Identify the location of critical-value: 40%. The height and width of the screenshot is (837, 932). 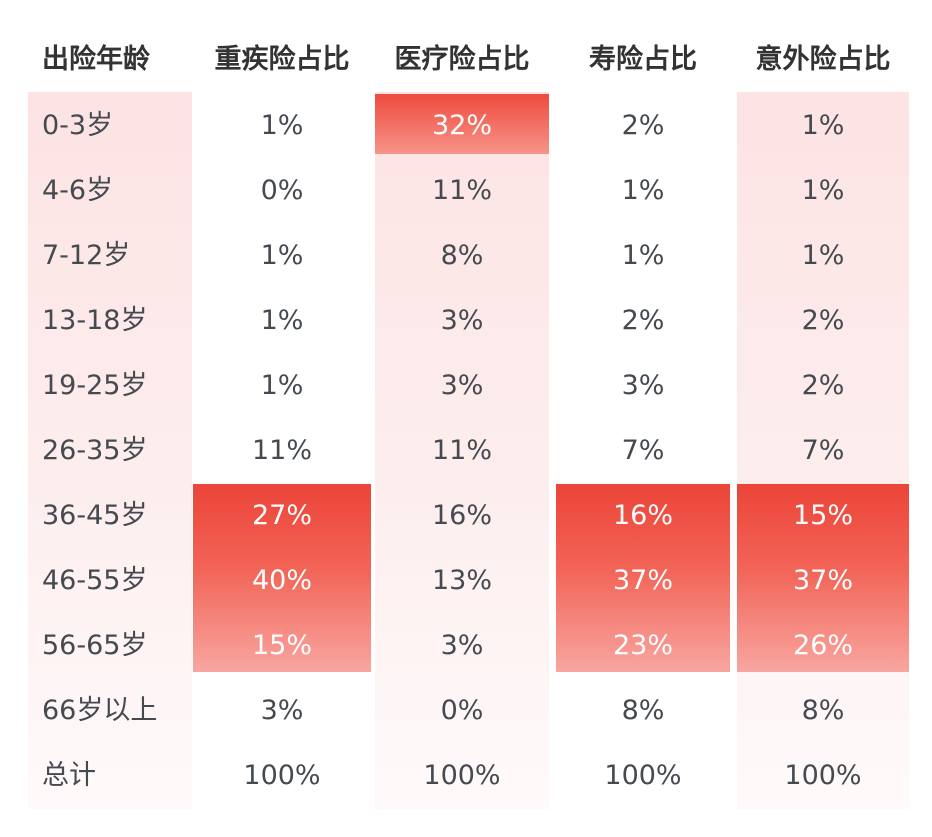
(281, 580).